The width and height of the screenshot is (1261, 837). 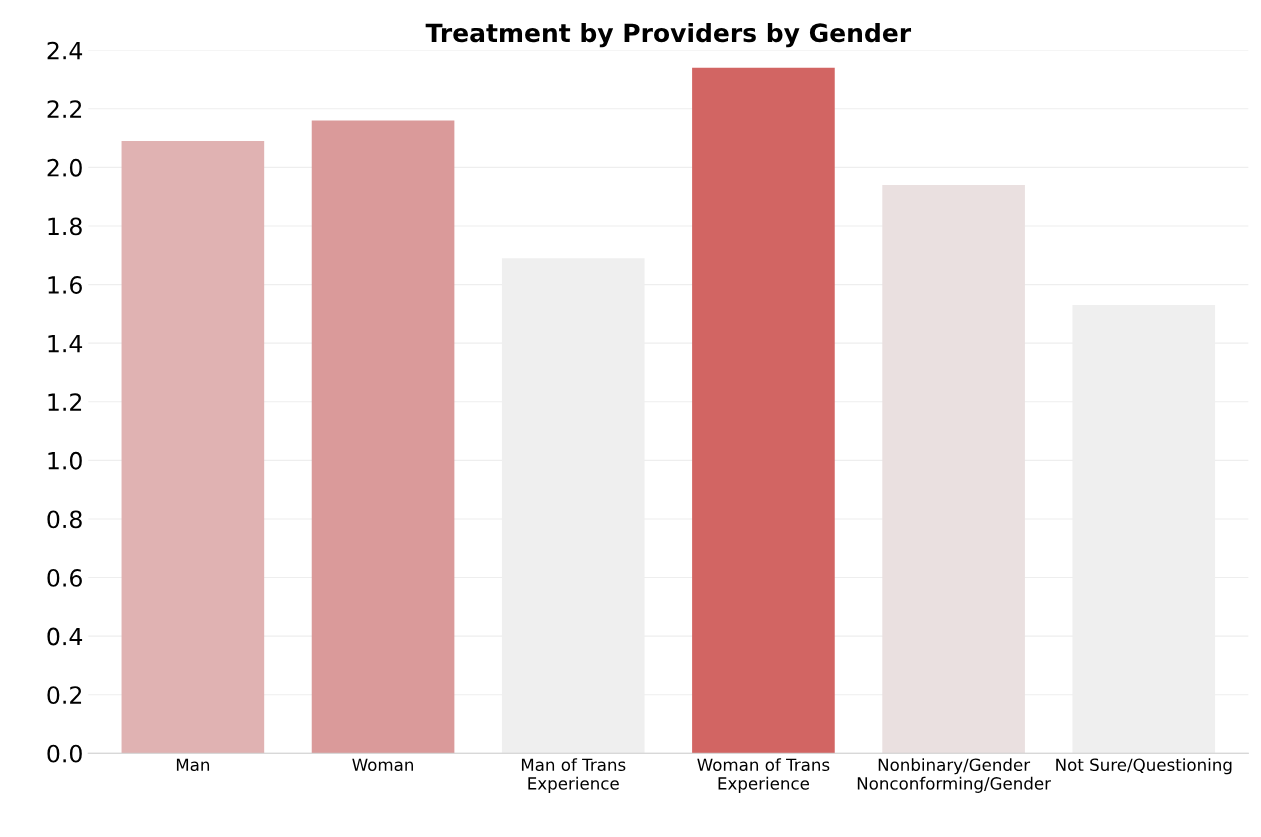 What do you see at coordinates (65, 343) in the screenshot?
I see `y-tick-label: 1.4` at bounding box center [65, 343].